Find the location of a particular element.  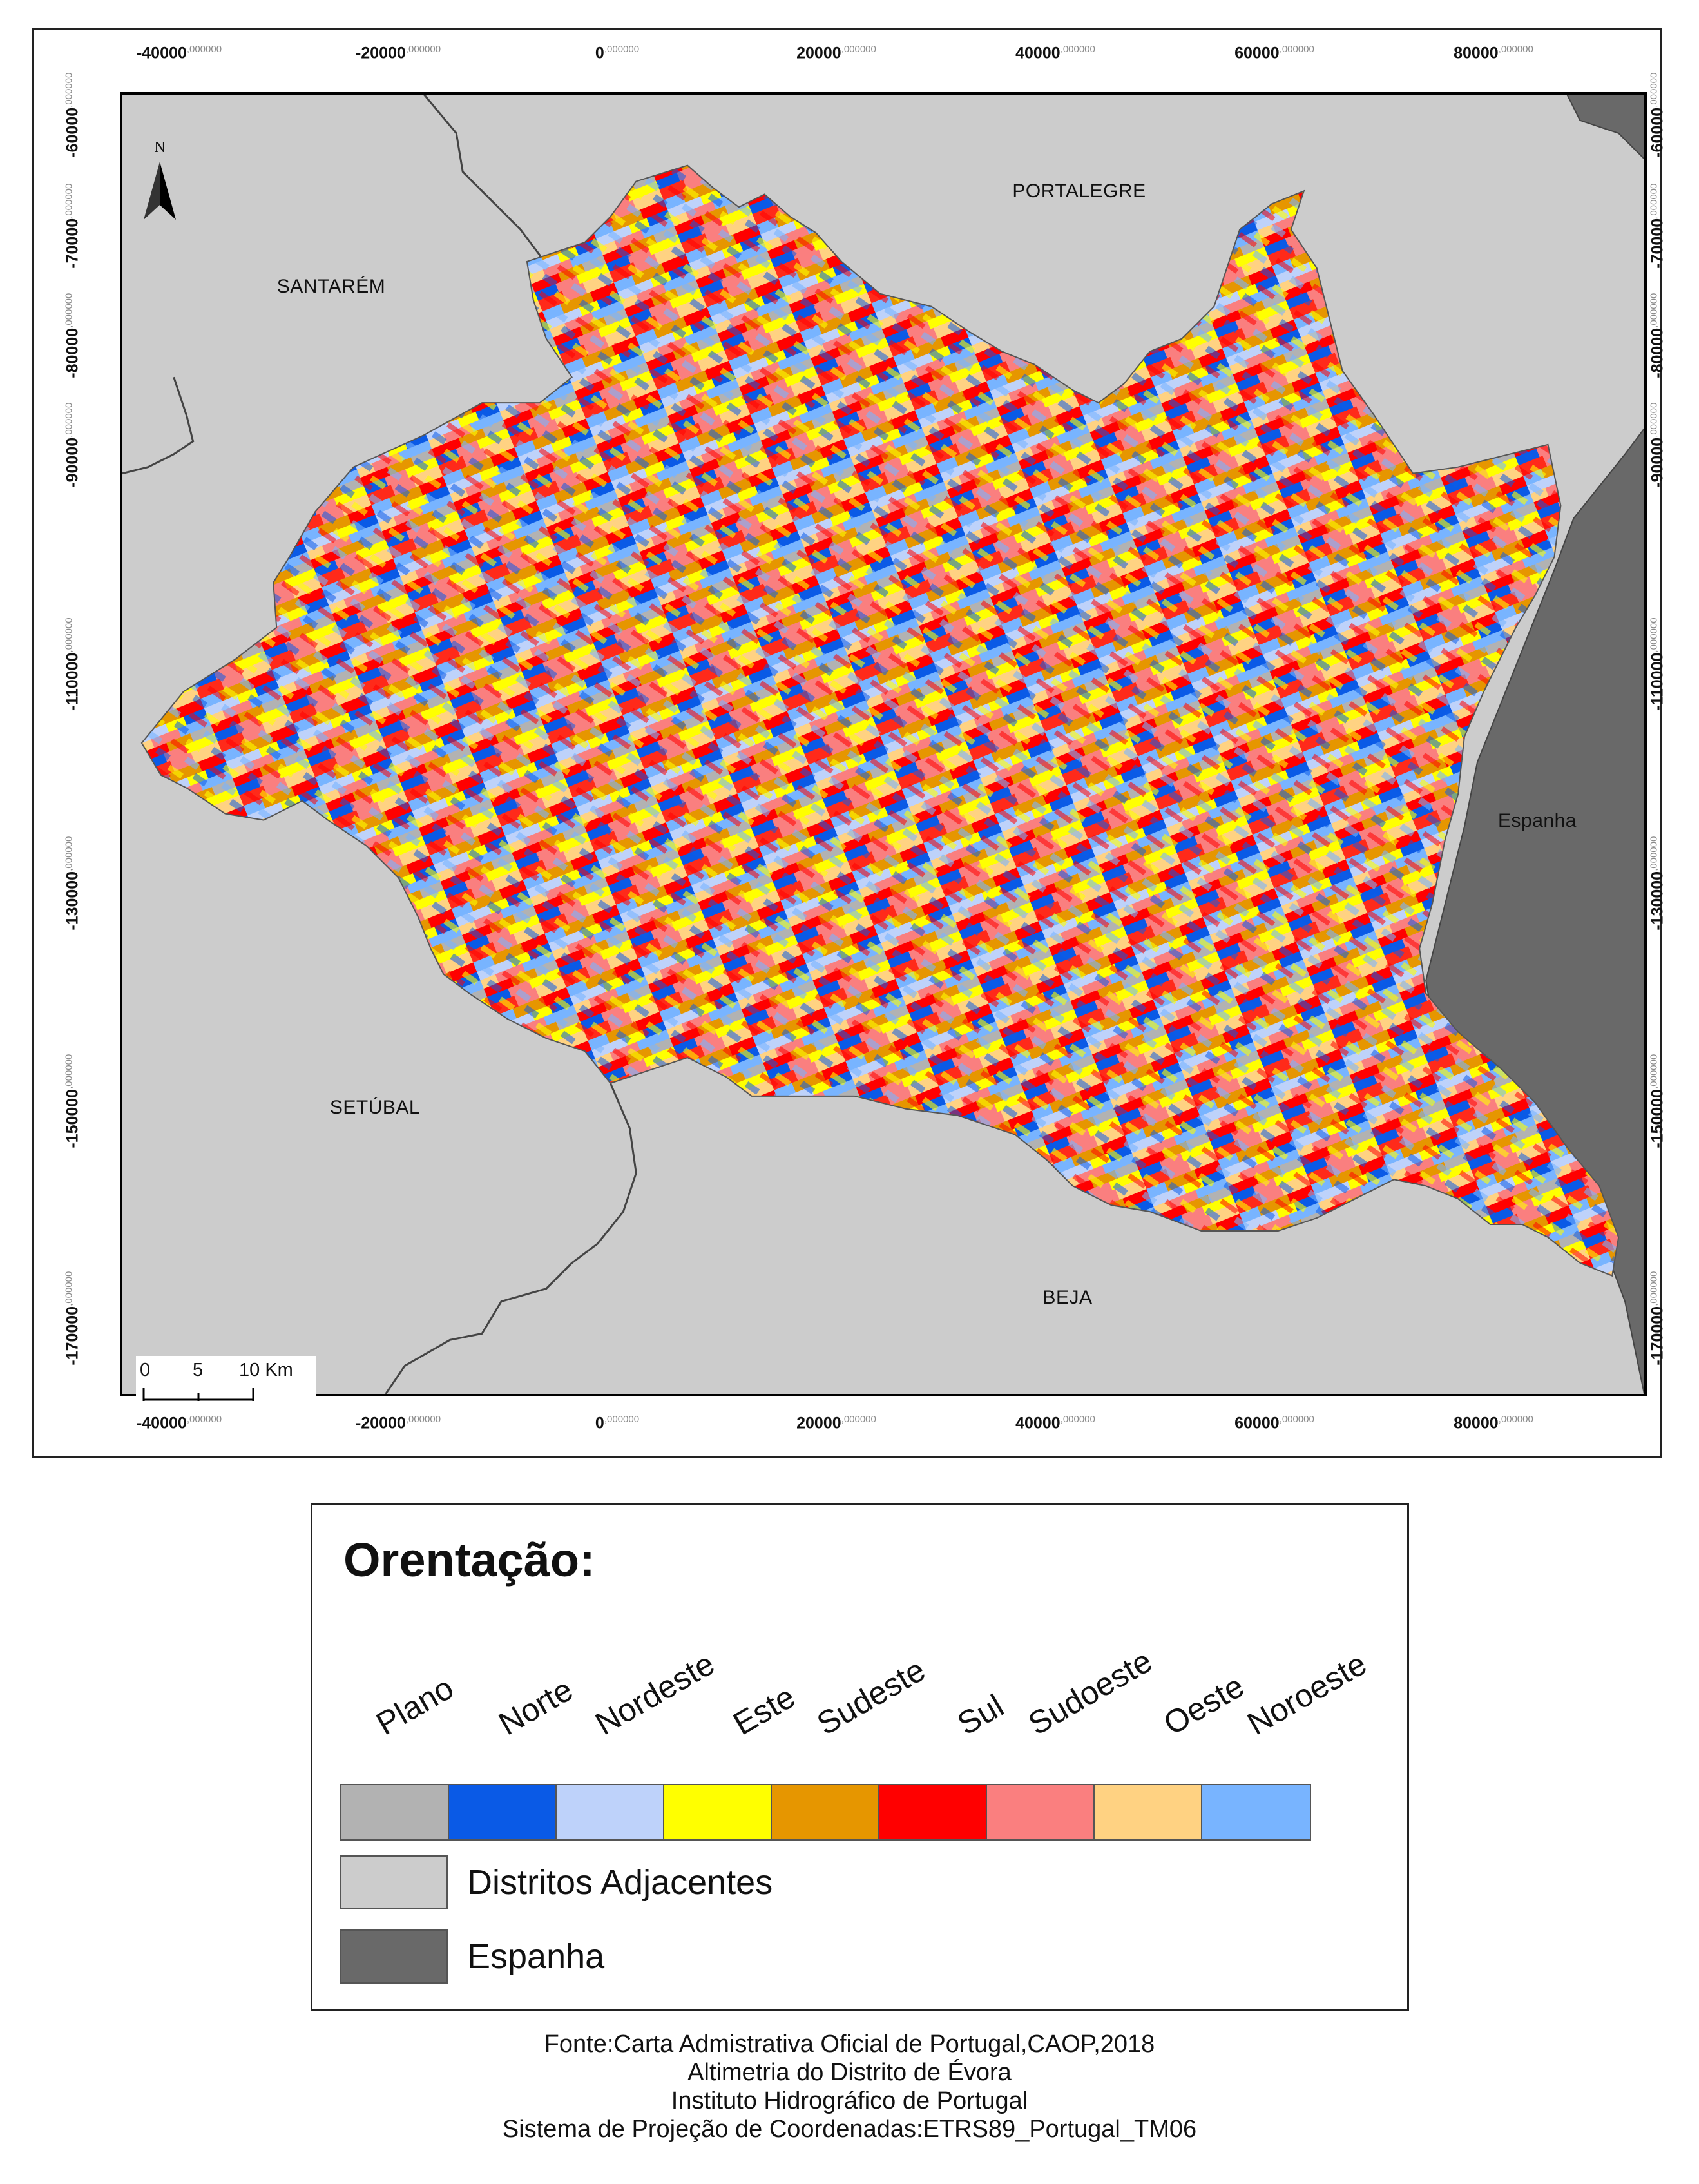

legend-swatch-row is located at coordinates (825, 1812).